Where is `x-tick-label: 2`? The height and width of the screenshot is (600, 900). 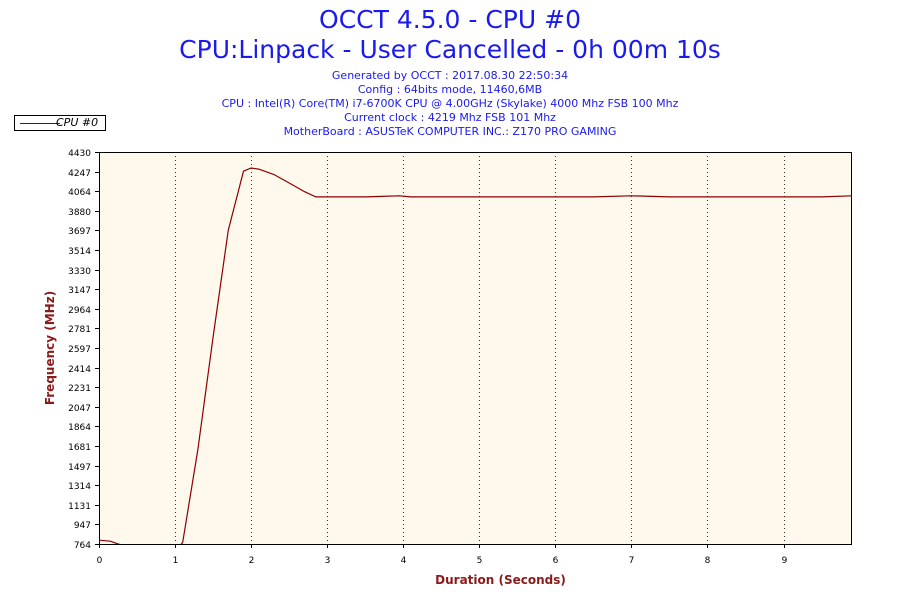 x-tick-label: 2 is located at coordinates (252, 561).